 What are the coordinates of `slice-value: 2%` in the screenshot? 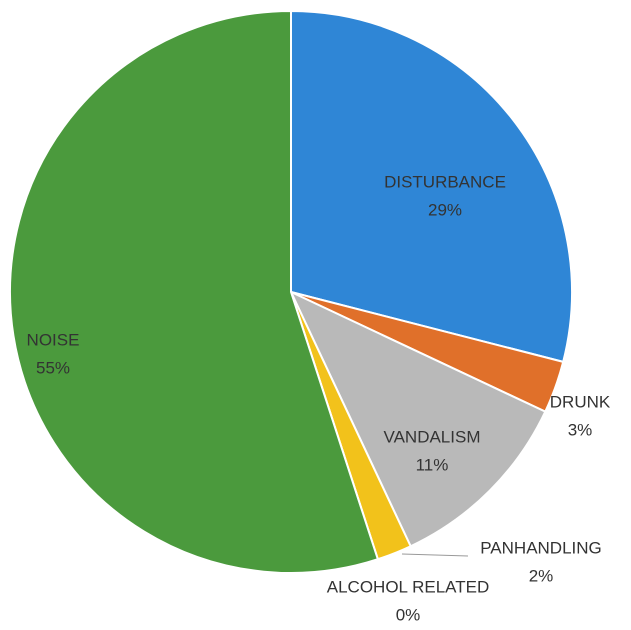 It's located at (541, 575).